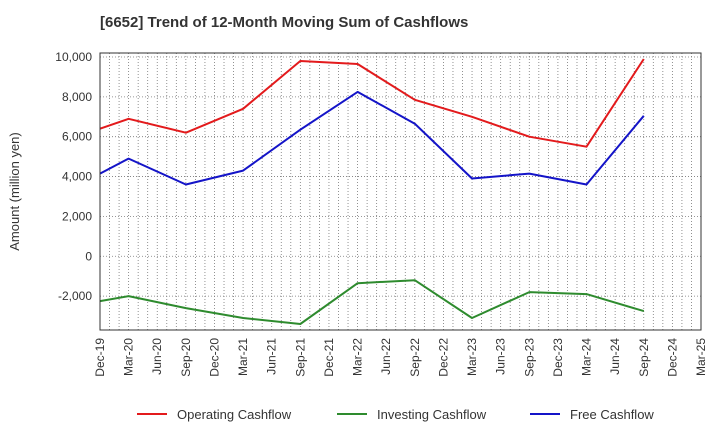 This screenshot has width=720, height=440. What do you see at coordinates (386, 356) in the screenshot?
I see `x-tick-label: Jun-22` at bounding box center [386, 356].